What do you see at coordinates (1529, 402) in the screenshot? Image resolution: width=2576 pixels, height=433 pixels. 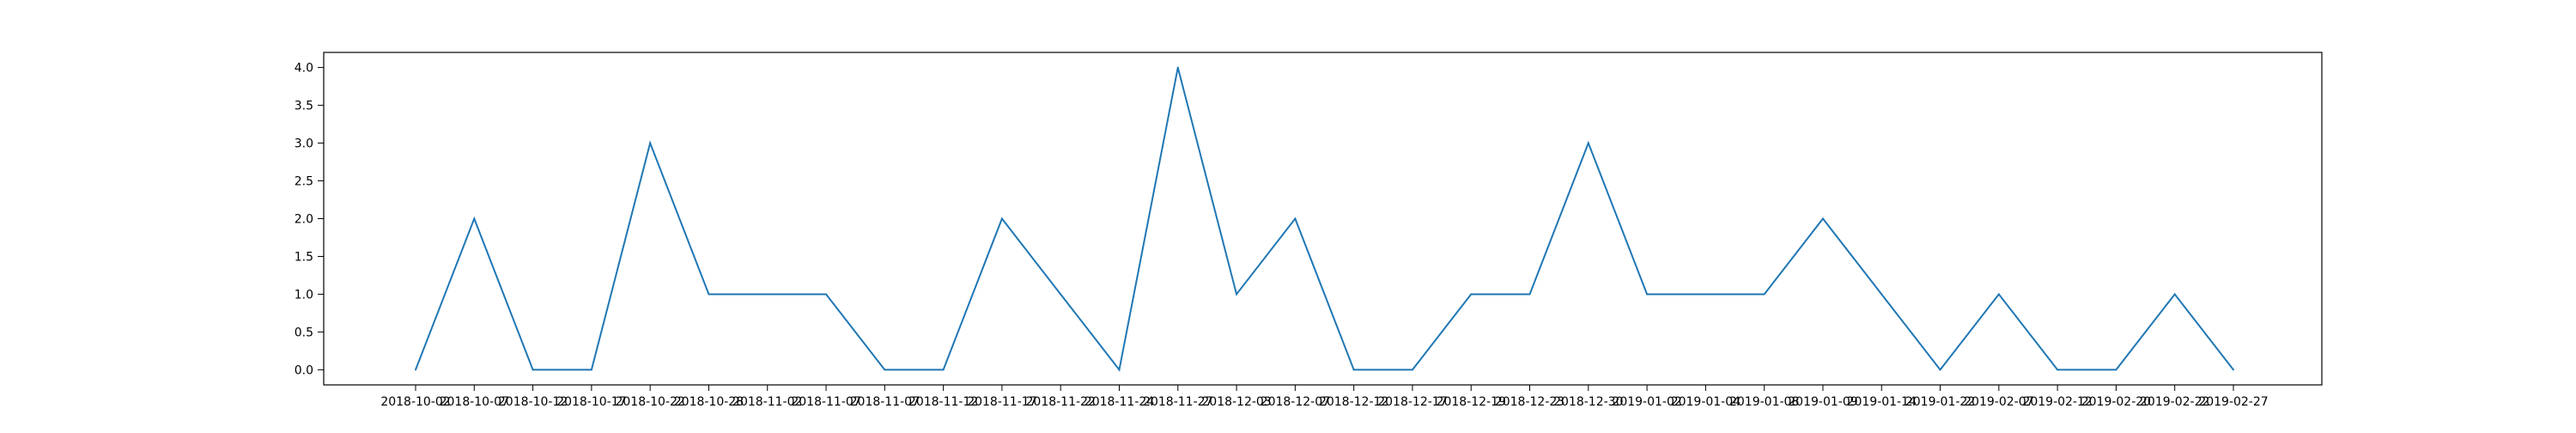 I see `x-tick-label: 2018-12-23` at bounding box center [1529, 402].